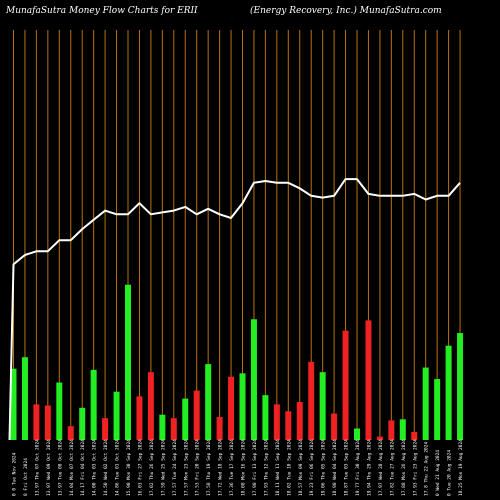 The width and height of the screenshot is (500, 500). Describe the element at coordinates (83, 467) in the screenshot. I see `x-tick-label: 14.17 Fri 04 Oct 2024` at that location.